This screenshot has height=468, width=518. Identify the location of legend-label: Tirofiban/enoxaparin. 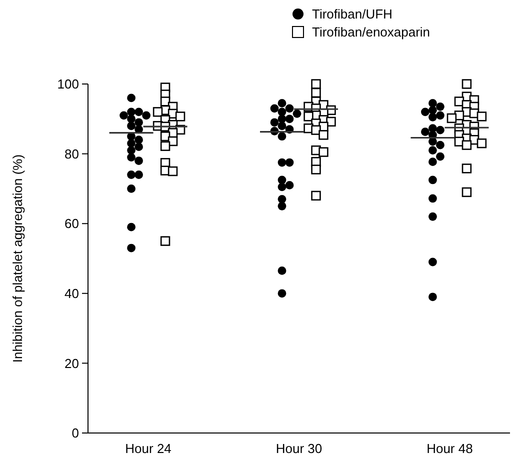
(371, 32).